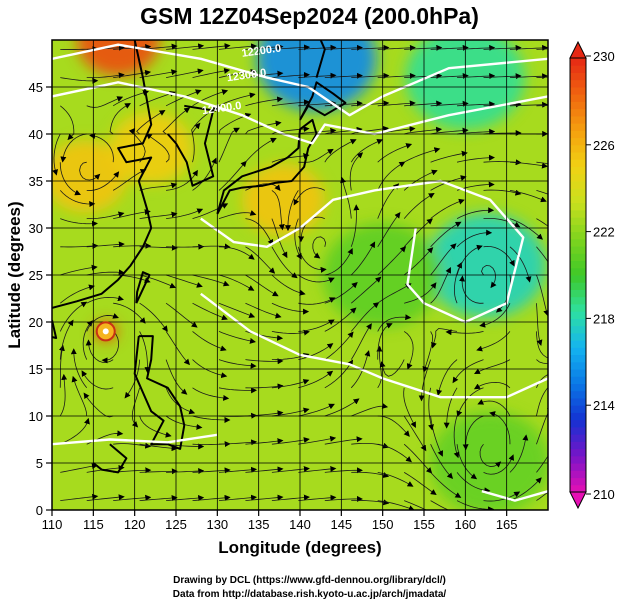 This screenshot has height=605, width=619. Describe the element at coordinates (36, 416) in the screenshot. I see `y-tick-label: 10` at that location.